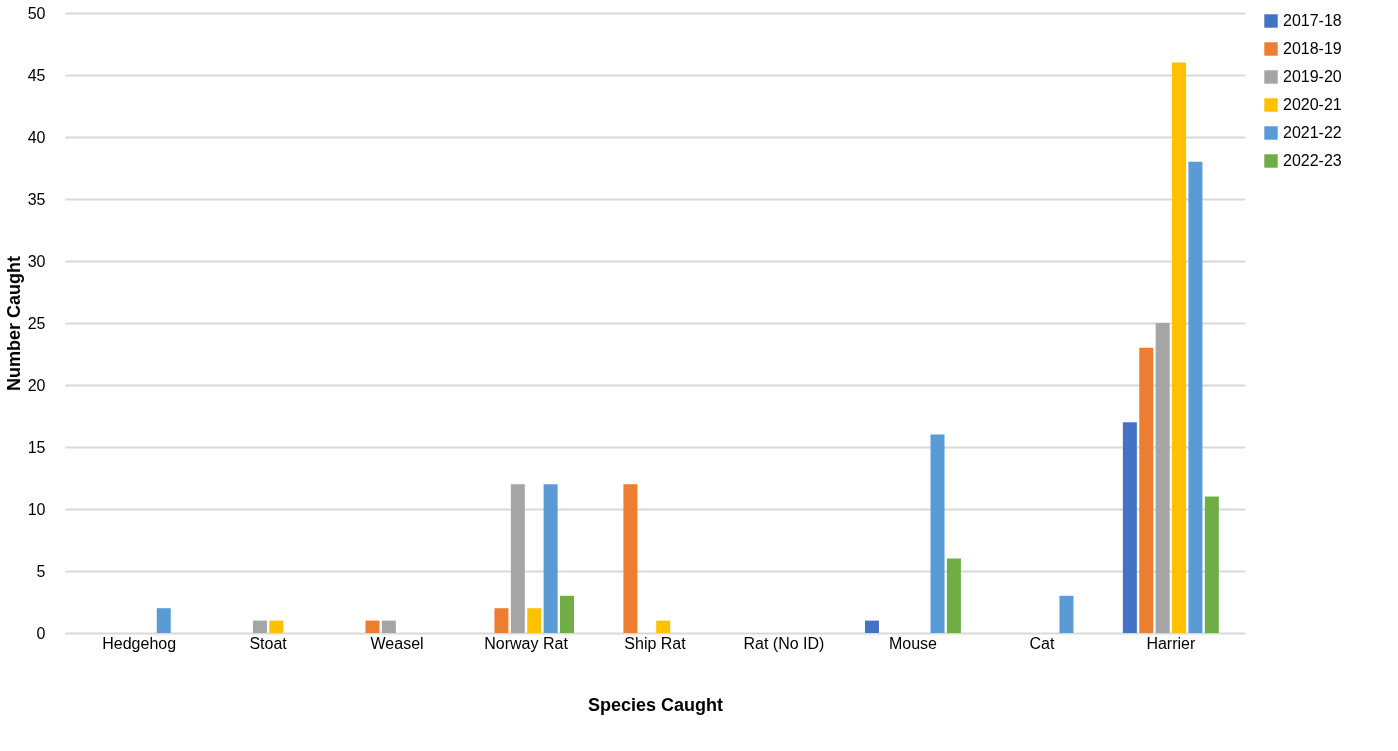  What do you see at coordinates (36, 13) in the screenshot?
I see `y-tick-label: 50` at bounding box center [36, 13].